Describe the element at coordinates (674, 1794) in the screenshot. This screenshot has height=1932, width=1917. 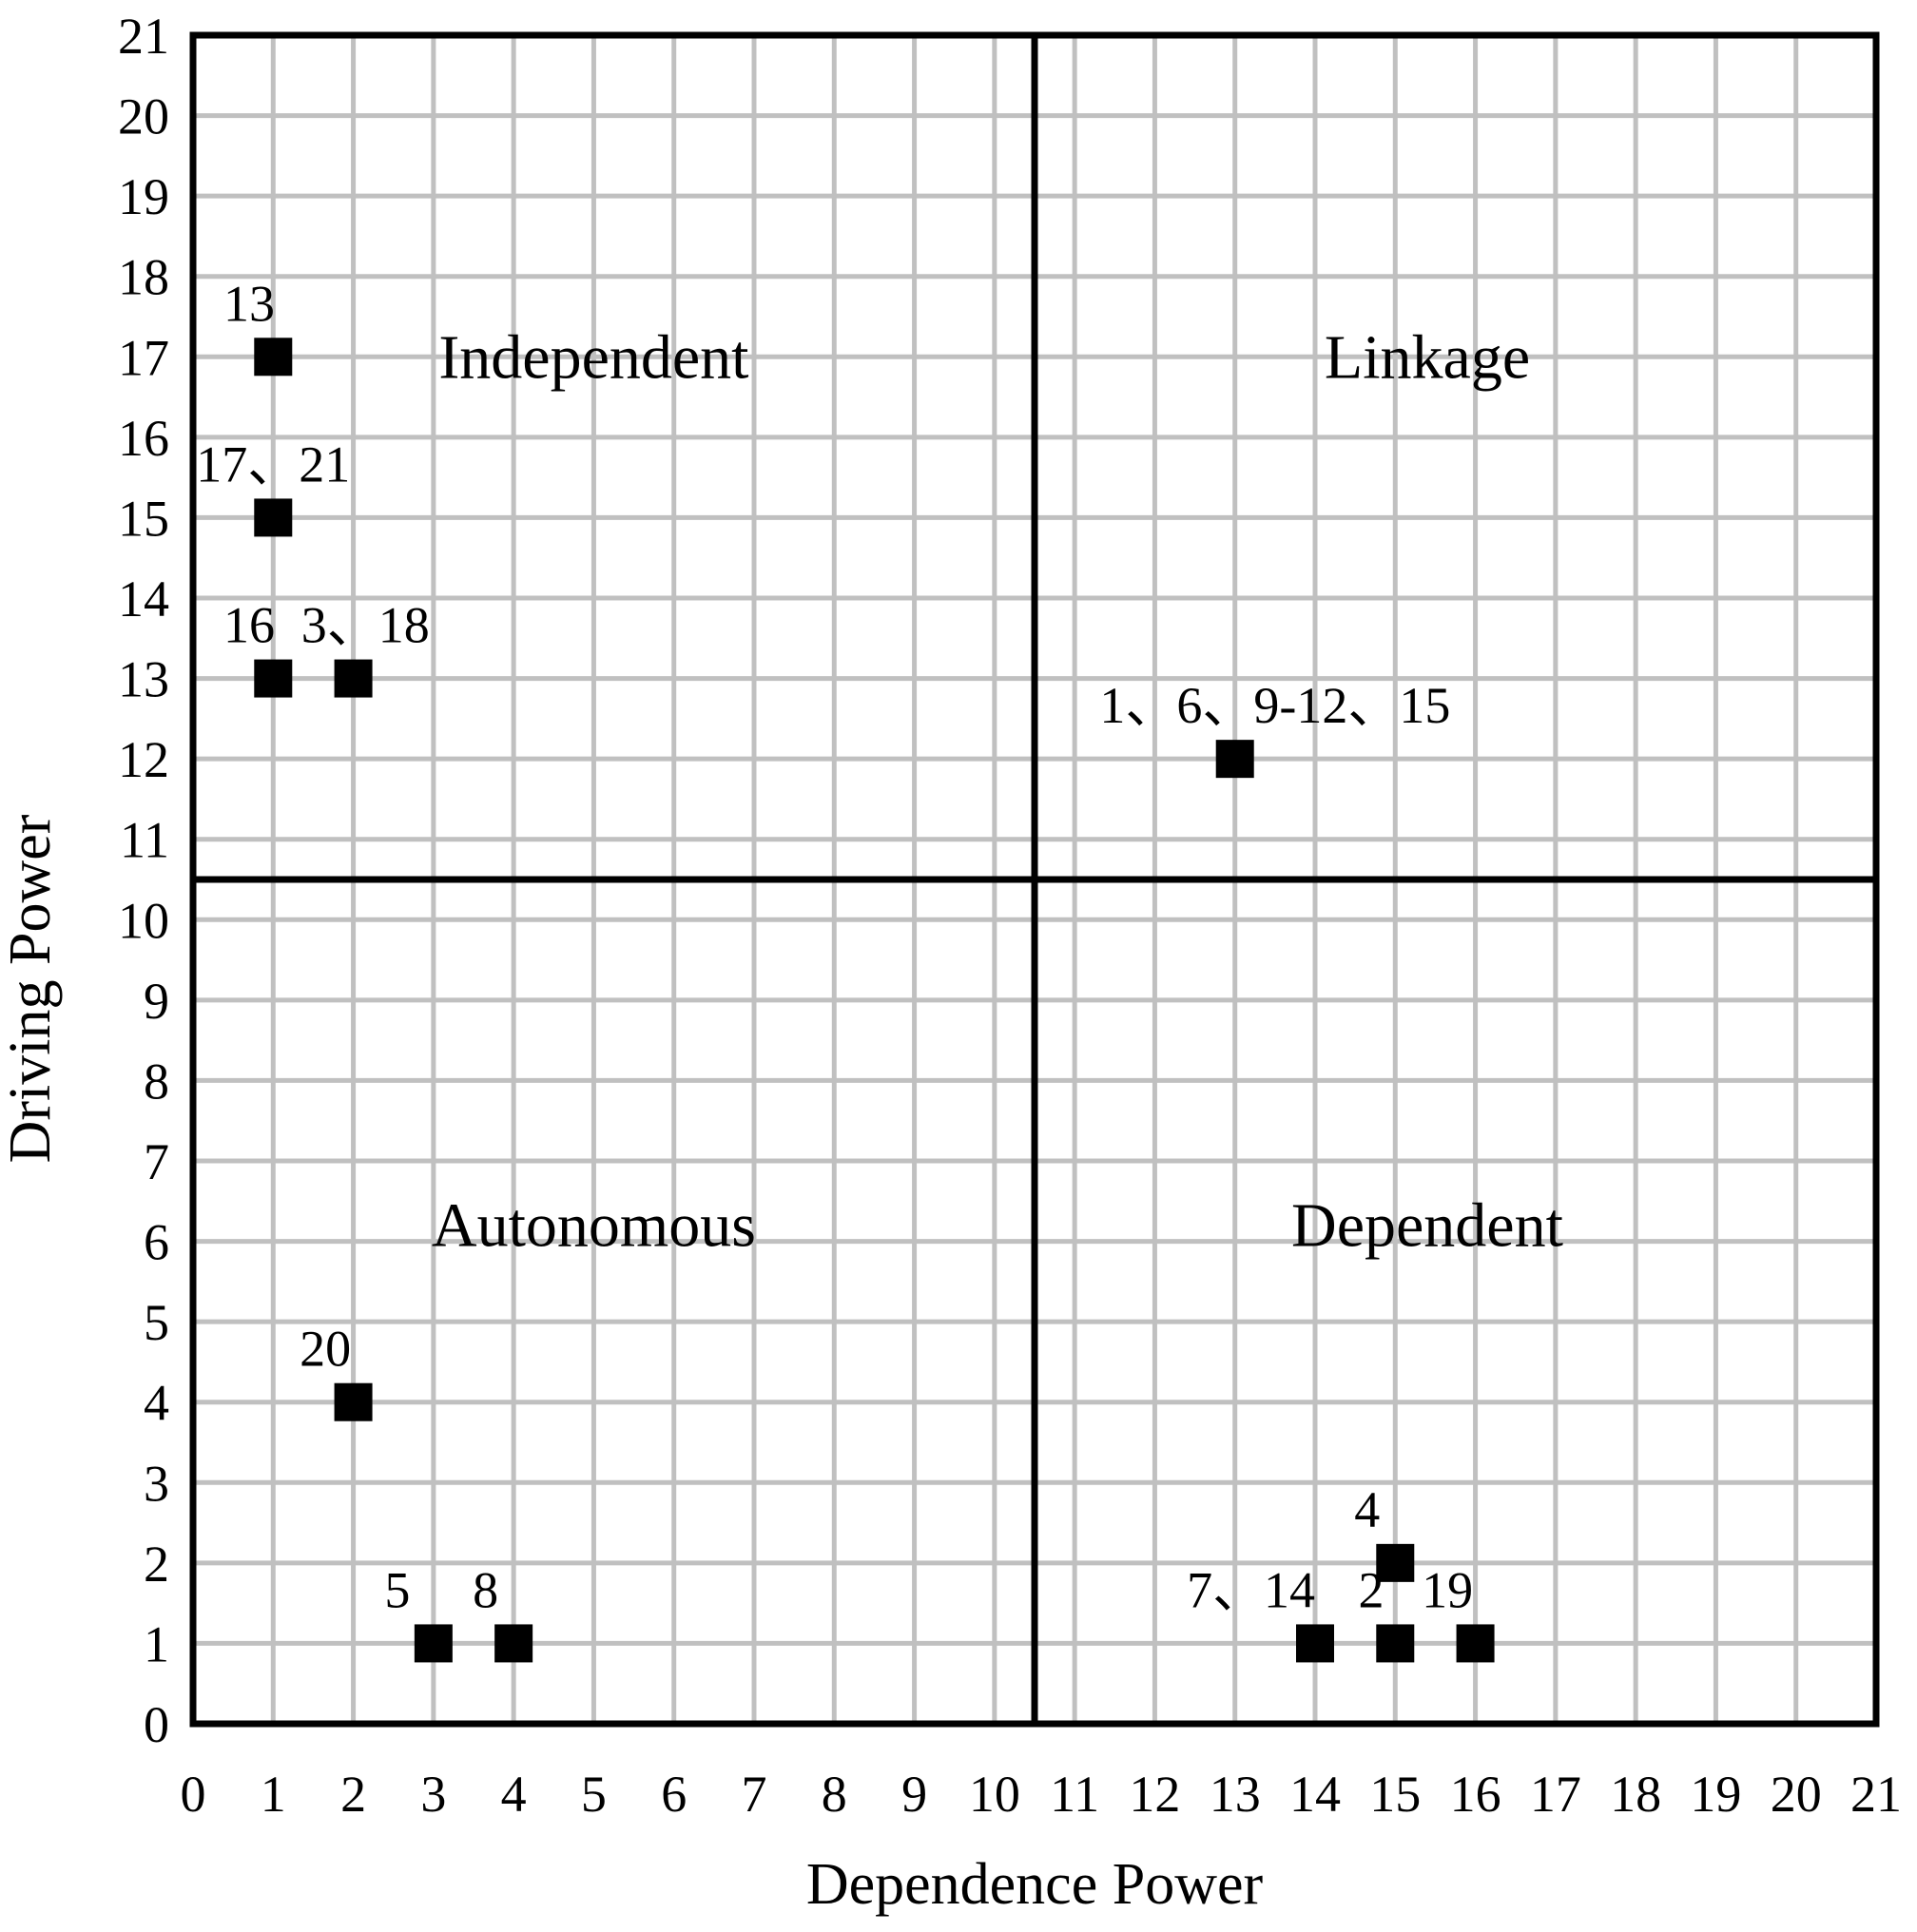
I see `x-tick-label: 6` at that location.